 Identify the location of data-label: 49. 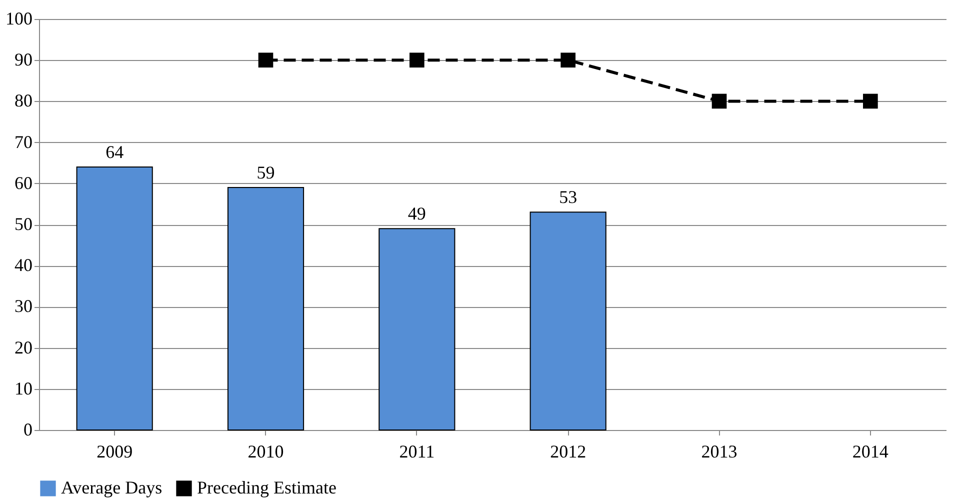
(417, 214).